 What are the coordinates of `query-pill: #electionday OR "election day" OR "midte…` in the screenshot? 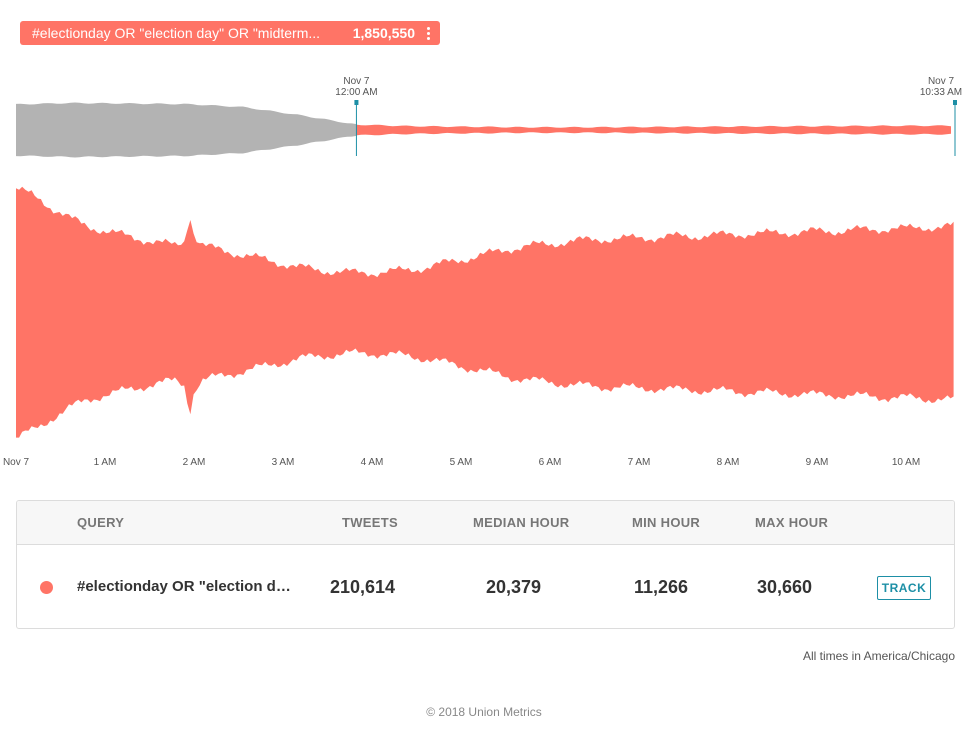 It's located at (230, 33).